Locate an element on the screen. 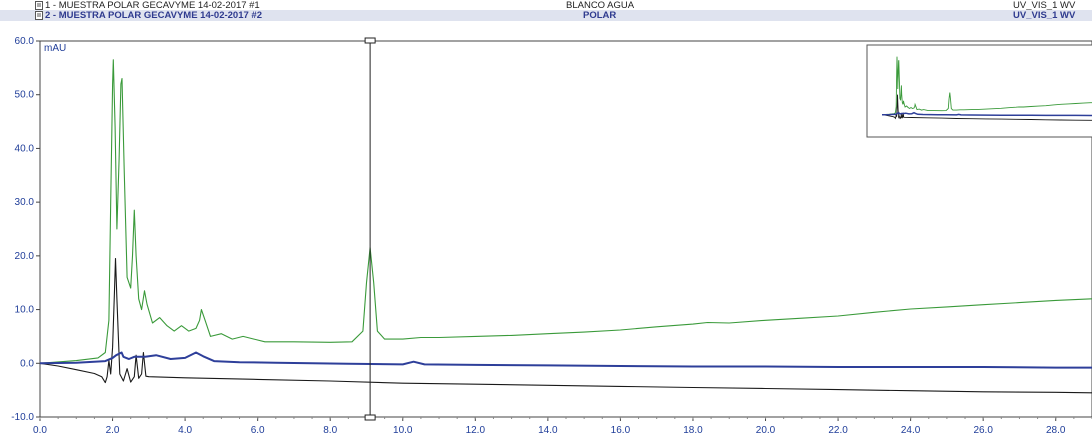 The width and height of the screenshot is (1092, 439). y-tick-label: 0.0 is located at coordinates (27, 363).